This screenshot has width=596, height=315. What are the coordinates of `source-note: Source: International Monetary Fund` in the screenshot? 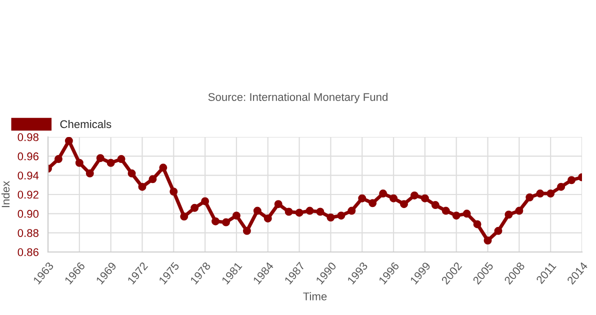 It's located at (298, 98).